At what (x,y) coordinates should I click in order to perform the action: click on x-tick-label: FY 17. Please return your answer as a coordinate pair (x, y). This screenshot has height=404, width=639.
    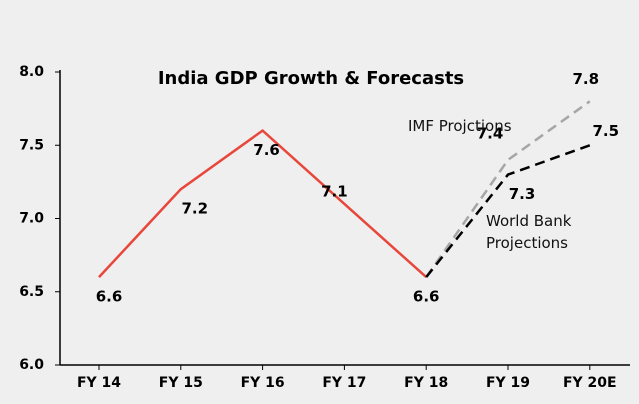
    Looking at the image, I should click on (344, 383).